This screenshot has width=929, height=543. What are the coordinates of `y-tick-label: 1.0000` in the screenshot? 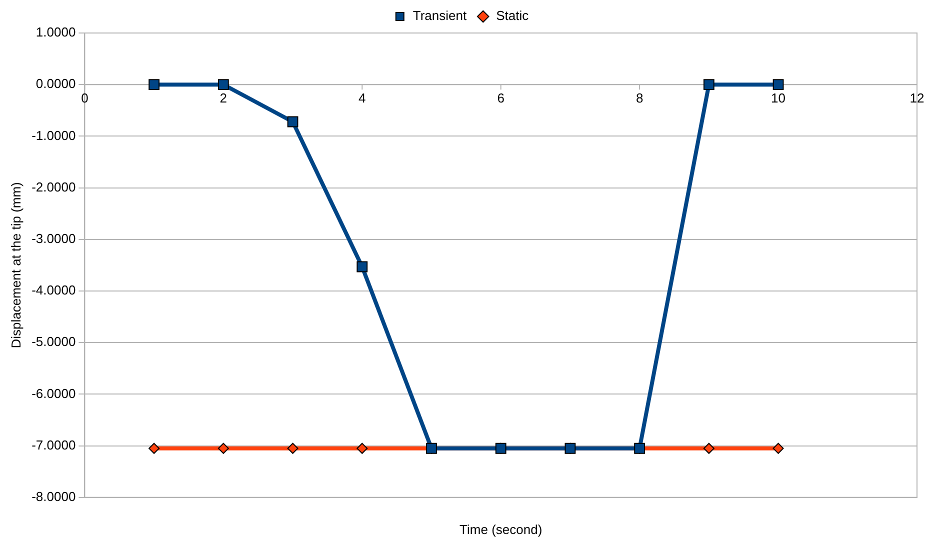 It's located at (56, 32).